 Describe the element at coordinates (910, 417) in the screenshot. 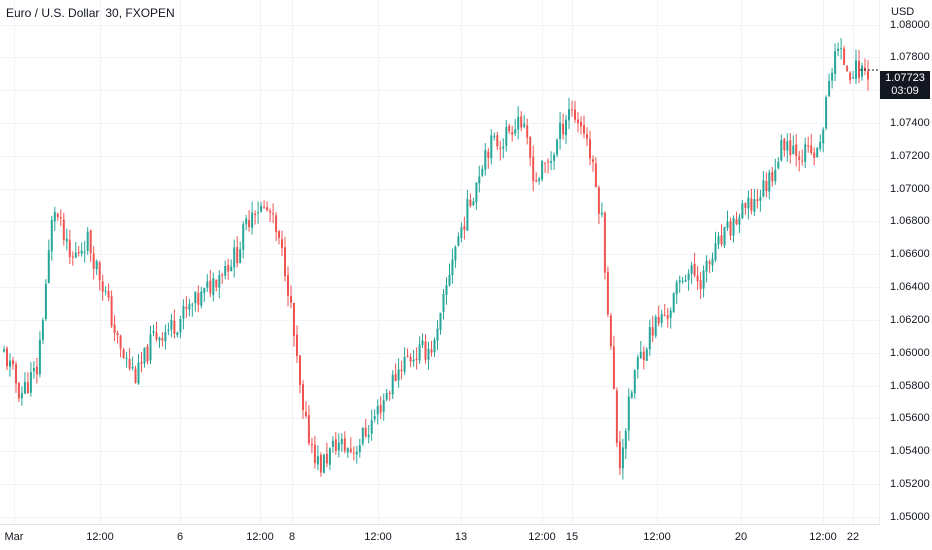

I see `price-tick-label: 1.05600` at that location.